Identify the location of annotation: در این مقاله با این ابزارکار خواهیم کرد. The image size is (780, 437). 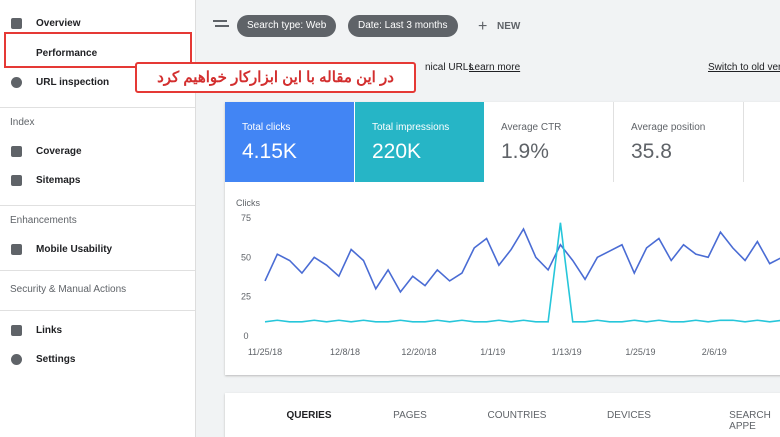
(275, 77).